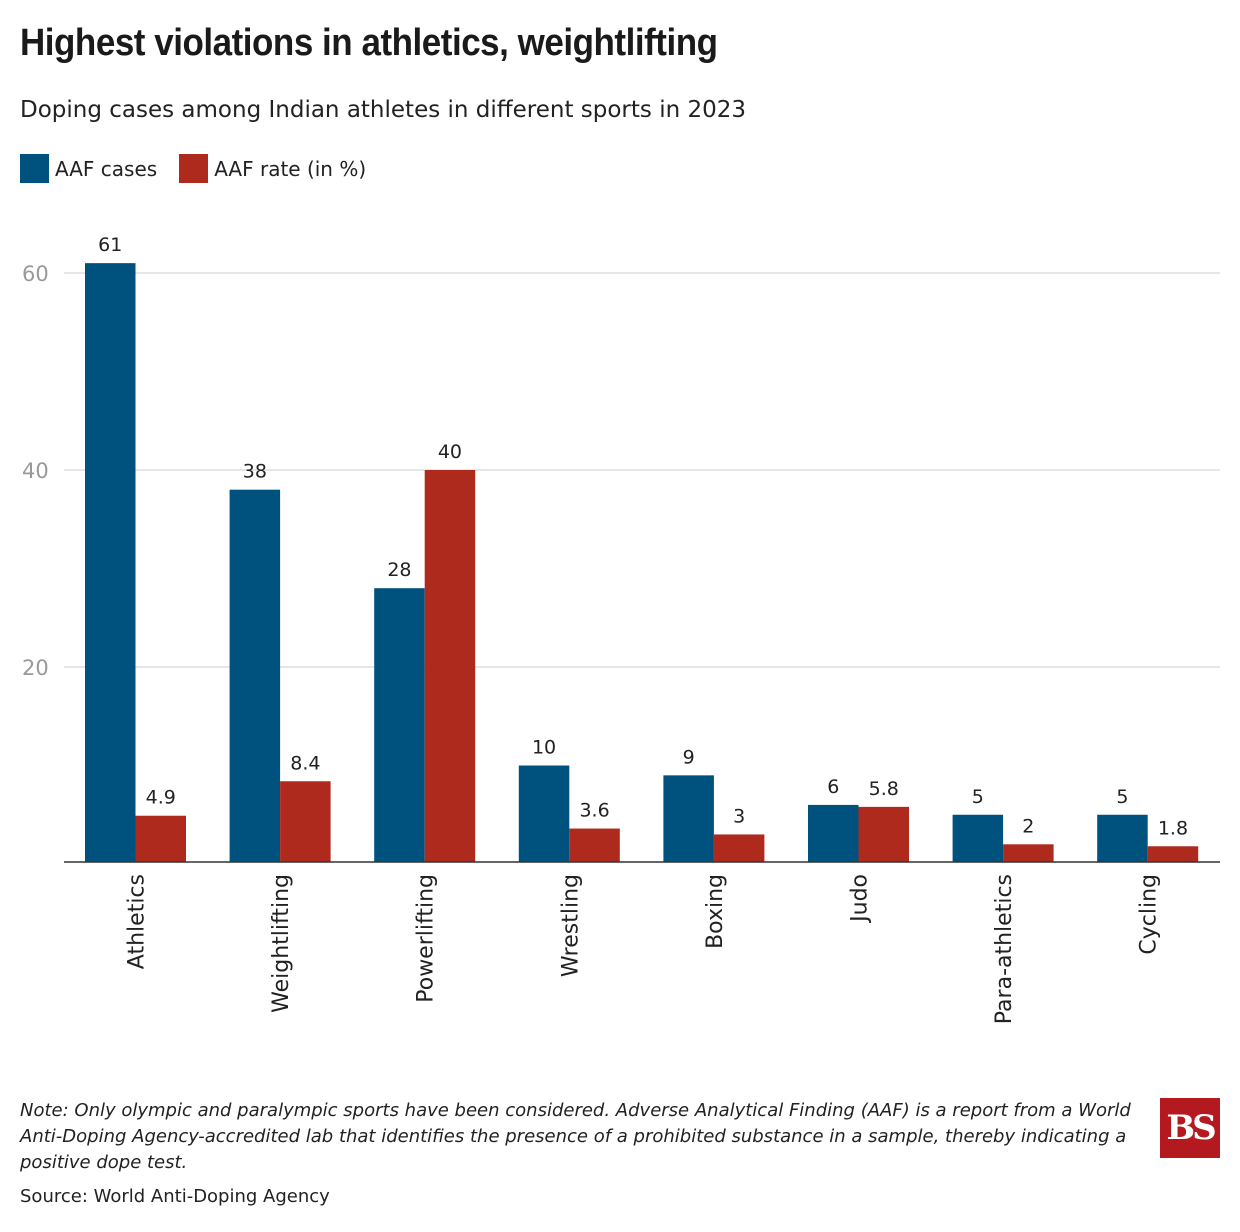 This screenshot has width=1240, height=1232. What do you see at coordinates (739, 816) in the screenshot?
I see `data-label: 3` at bounding box center [739, 816].